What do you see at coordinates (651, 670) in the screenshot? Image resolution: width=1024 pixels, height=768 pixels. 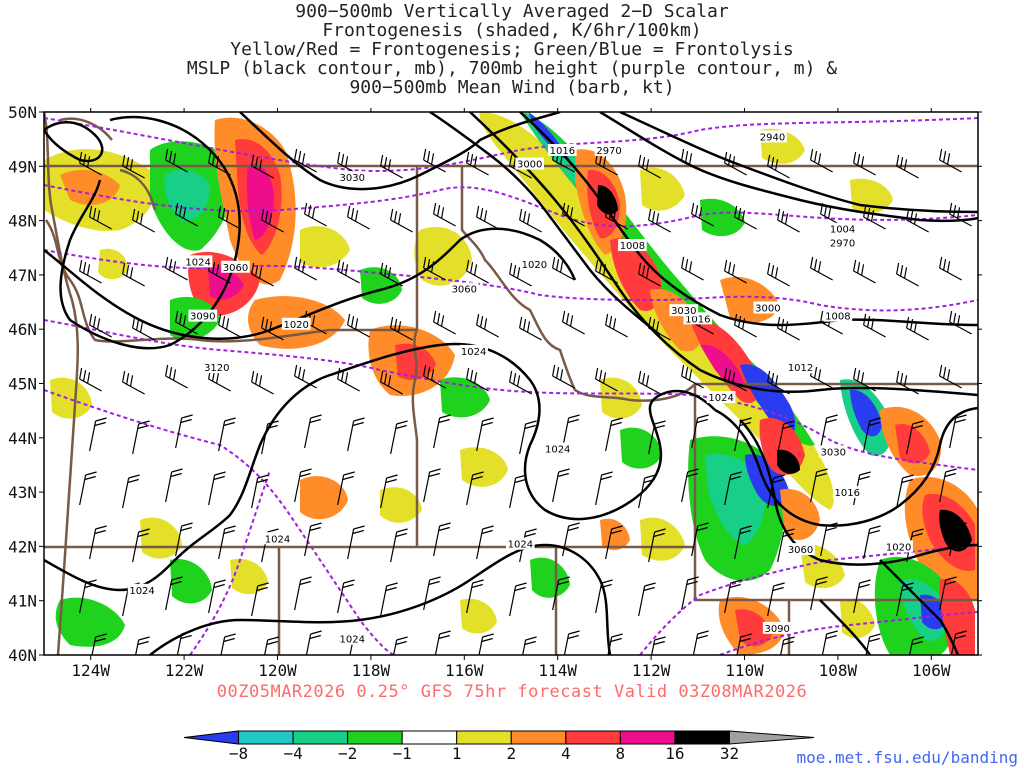 I see `lon-tick-label: 112W` at bounding box center [651, 670].